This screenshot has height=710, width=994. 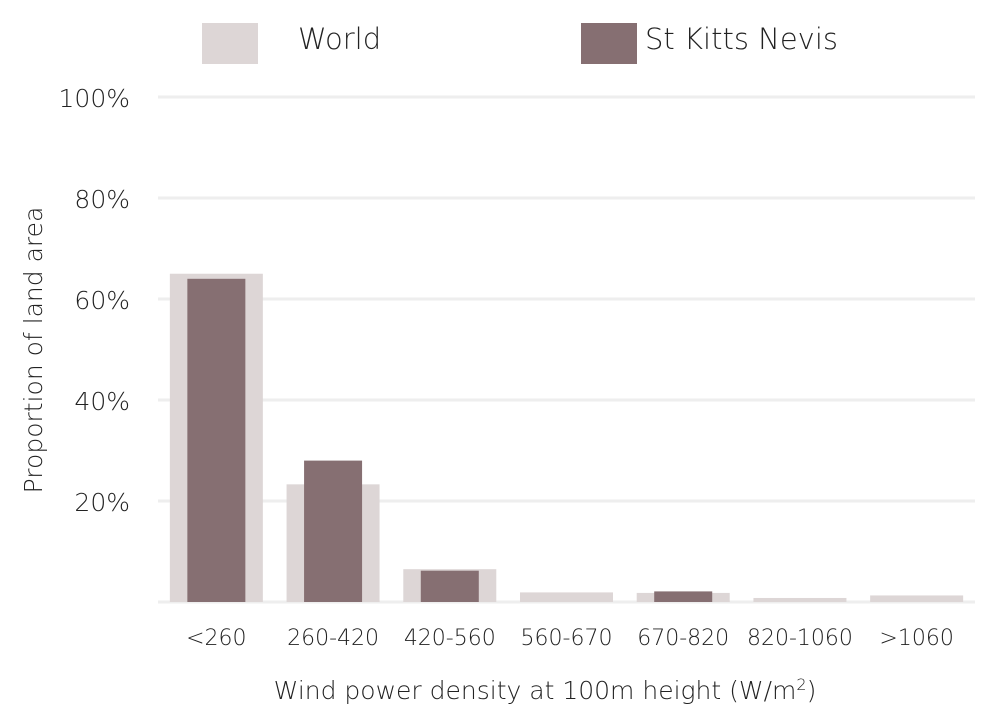 I want to click on y-axis-ticks: 20% 40% 60% 80% 100%, so click(x=94, y=300).